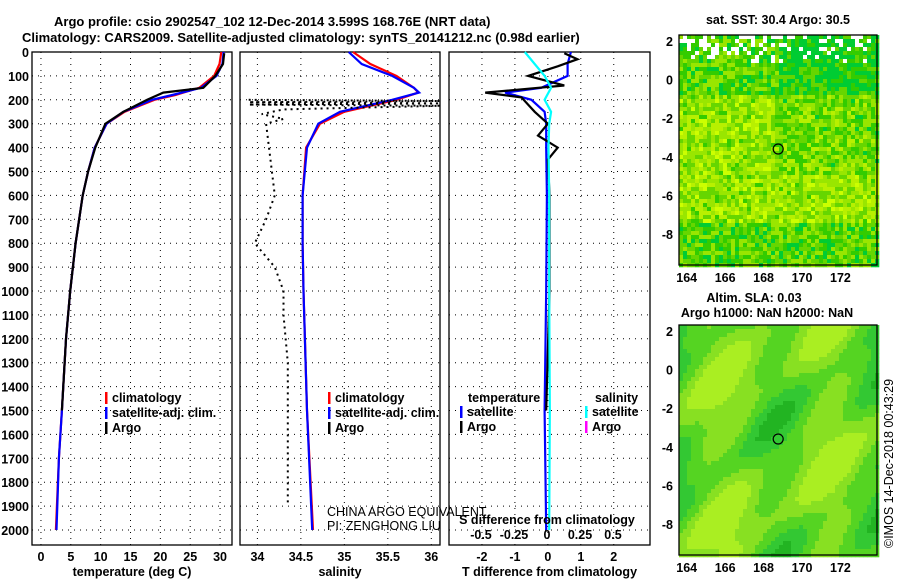  I want to click on depth-tick-label: 1000, so click(15, 292).